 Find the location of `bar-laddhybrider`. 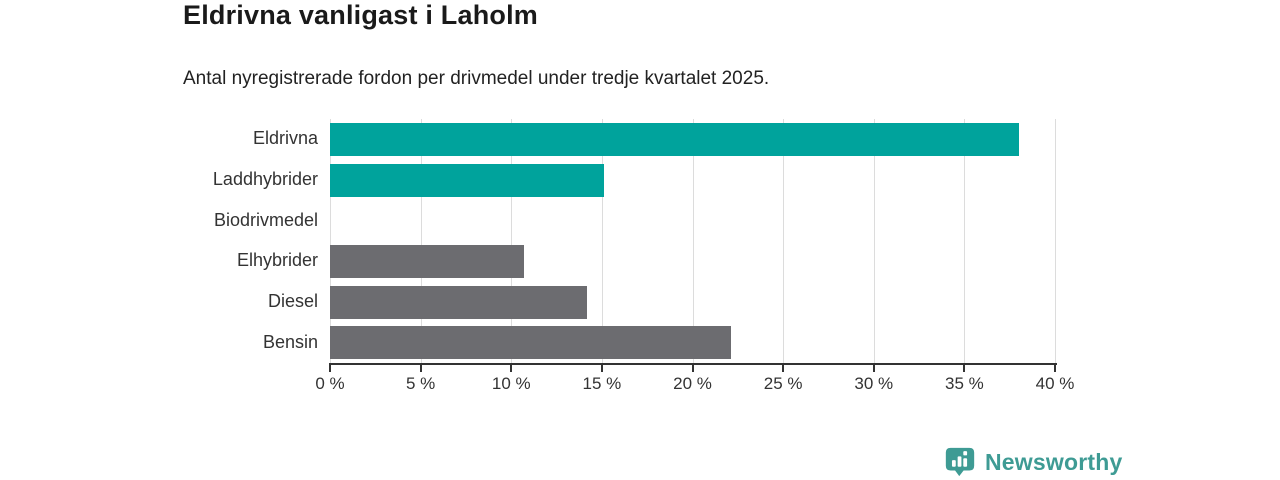

bar-laddhybrider is located at coordinates (467, 180).